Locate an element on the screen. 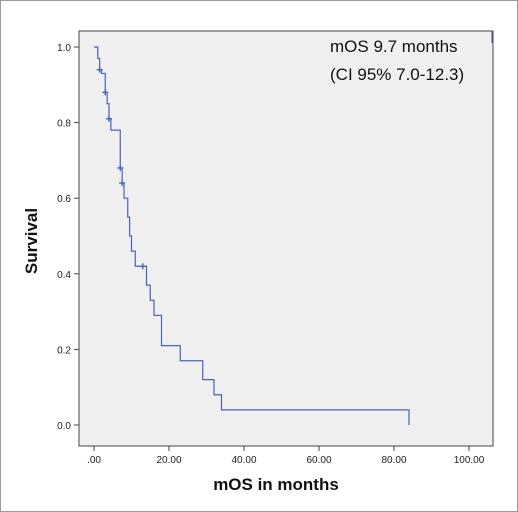  y-tick-label: 1.0 is located at coordinates (64, 48).